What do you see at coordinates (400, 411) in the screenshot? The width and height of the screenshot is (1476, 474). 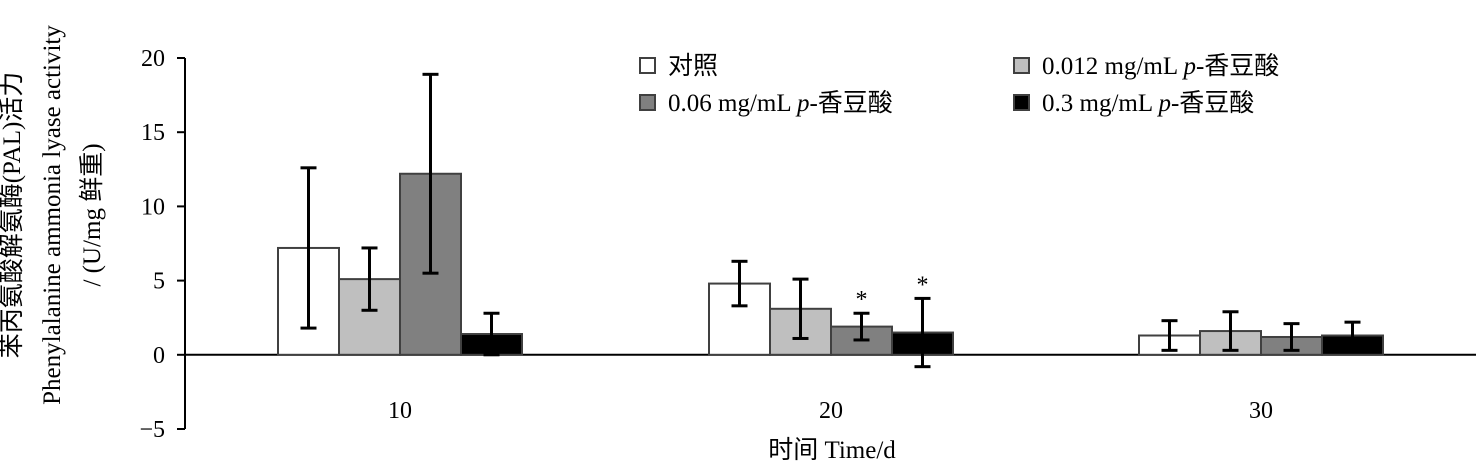 I see `x-tick-label: 10` at bounding box center [400, 411].